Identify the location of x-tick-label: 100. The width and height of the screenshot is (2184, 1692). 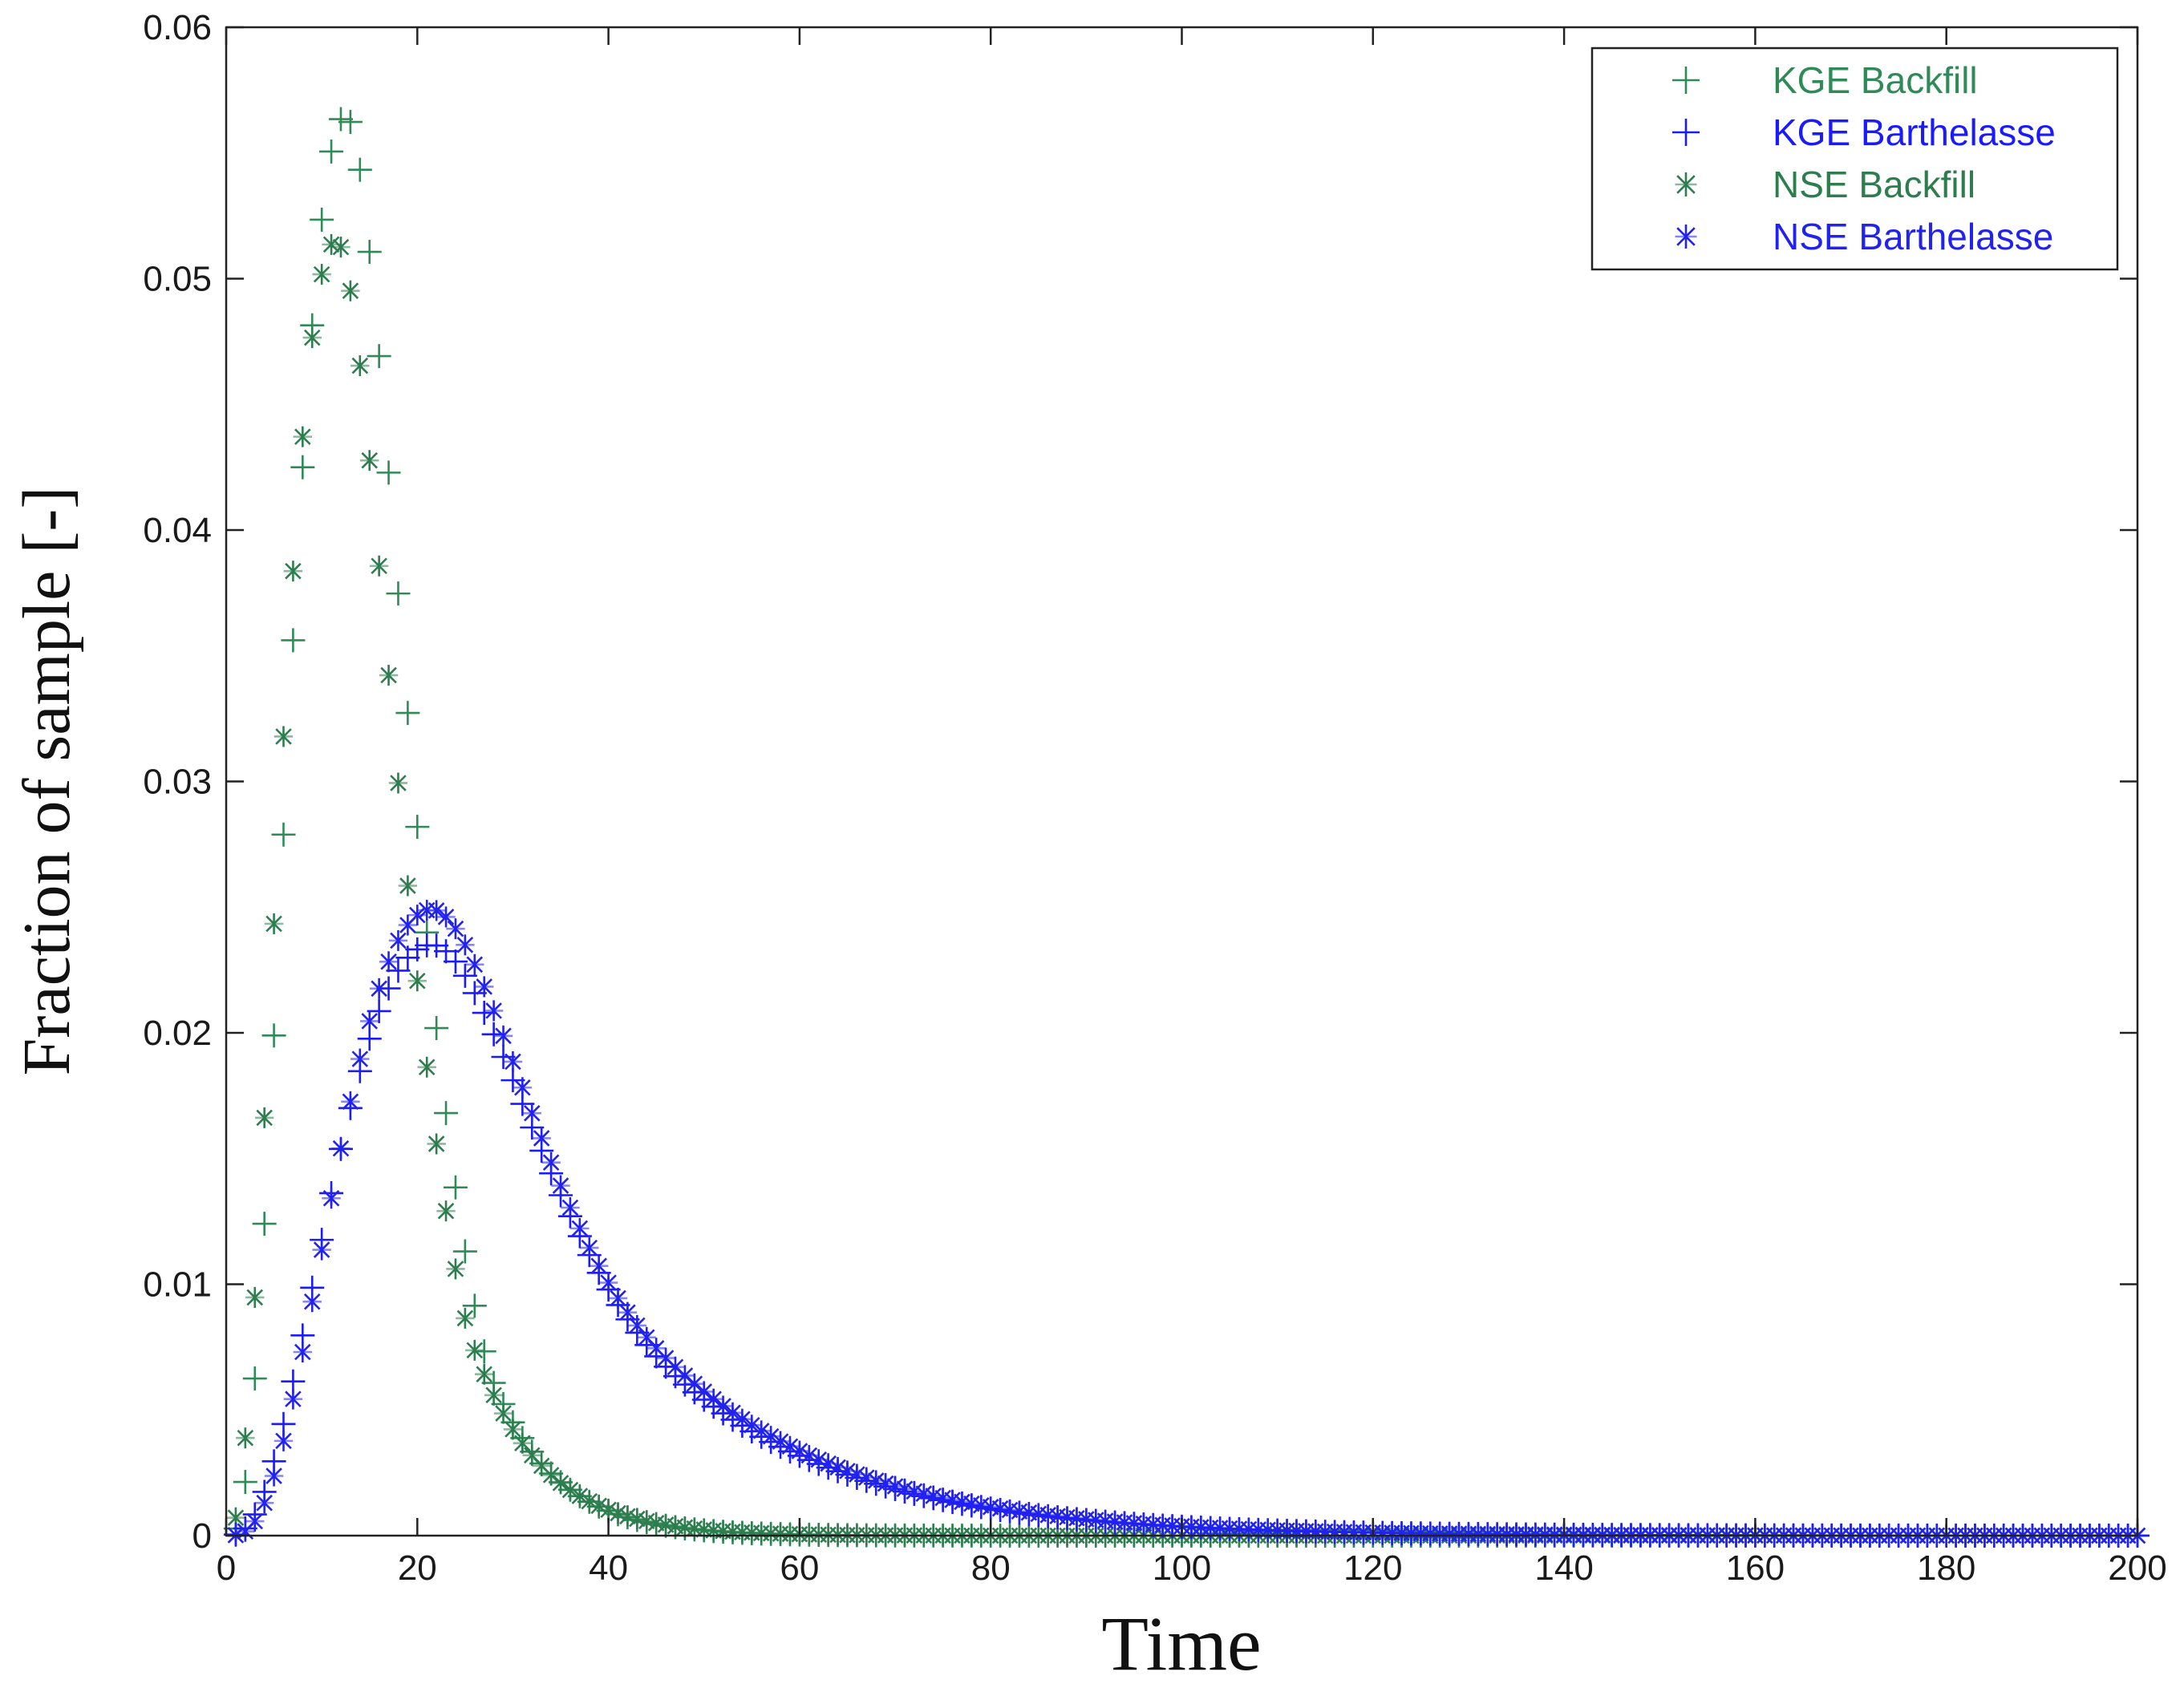
(1182, 1568).